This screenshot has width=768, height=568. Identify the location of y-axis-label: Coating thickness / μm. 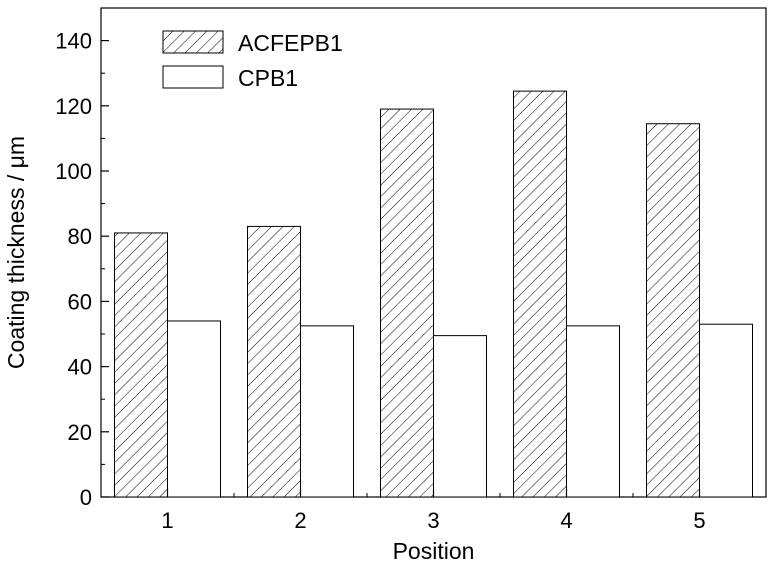
(16, 252).